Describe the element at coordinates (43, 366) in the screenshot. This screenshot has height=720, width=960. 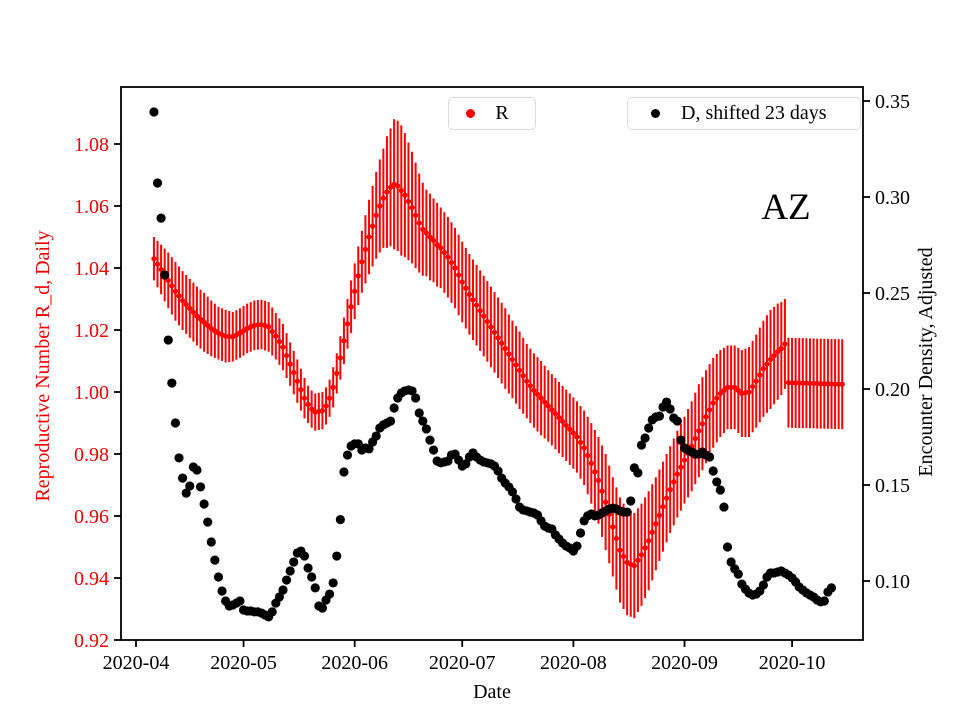
I see `left-axis-title: Reproductive Number R_d, Daily` at that location.